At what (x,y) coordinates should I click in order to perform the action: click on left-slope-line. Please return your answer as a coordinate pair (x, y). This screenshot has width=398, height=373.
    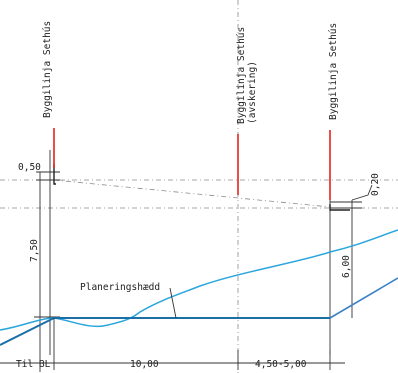
    Looking at the image, I should click on (27, 331).